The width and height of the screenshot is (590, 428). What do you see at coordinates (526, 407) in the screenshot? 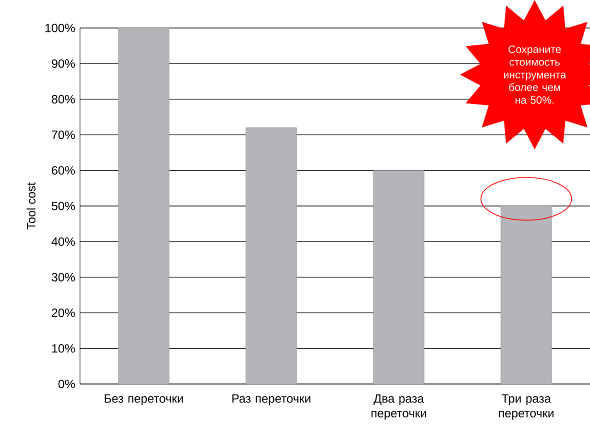
I see `x-tick-label: Три раза переточки` at bounding box center [526, 407].